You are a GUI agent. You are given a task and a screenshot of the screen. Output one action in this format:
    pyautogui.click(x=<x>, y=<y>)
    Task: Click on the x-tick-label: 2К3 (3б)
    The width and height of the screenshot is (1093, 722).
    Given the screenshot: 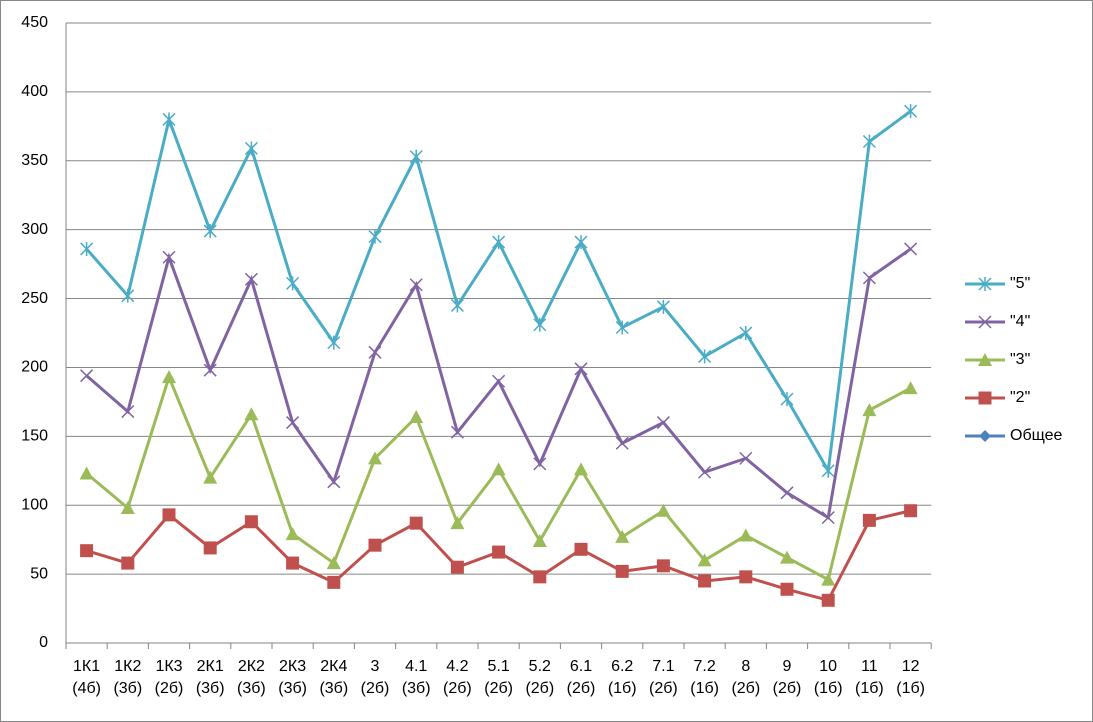 What is the action you would take?
    pyautogui.click(x=292, y=677)
    